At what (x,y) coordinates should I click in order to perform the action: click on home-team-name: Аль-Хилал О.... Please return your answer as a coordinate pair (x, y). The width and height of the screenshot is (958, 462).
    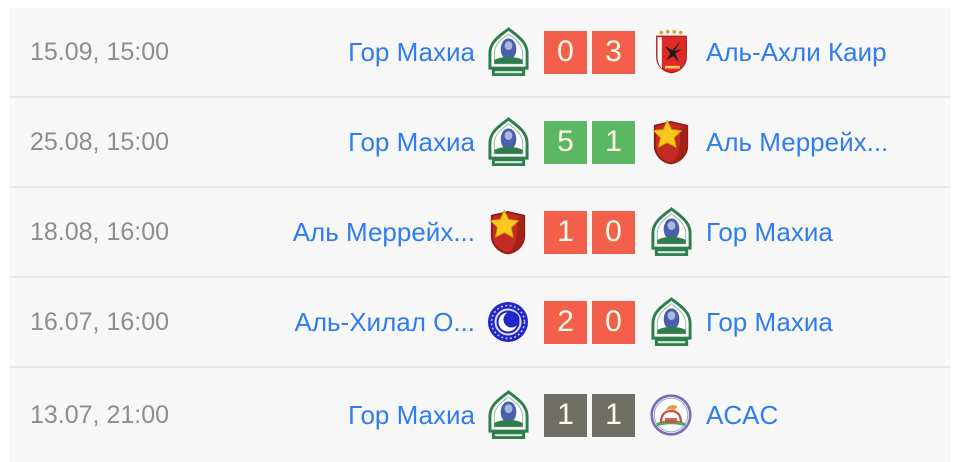
    Looking at the image, I should click on (384, 321).